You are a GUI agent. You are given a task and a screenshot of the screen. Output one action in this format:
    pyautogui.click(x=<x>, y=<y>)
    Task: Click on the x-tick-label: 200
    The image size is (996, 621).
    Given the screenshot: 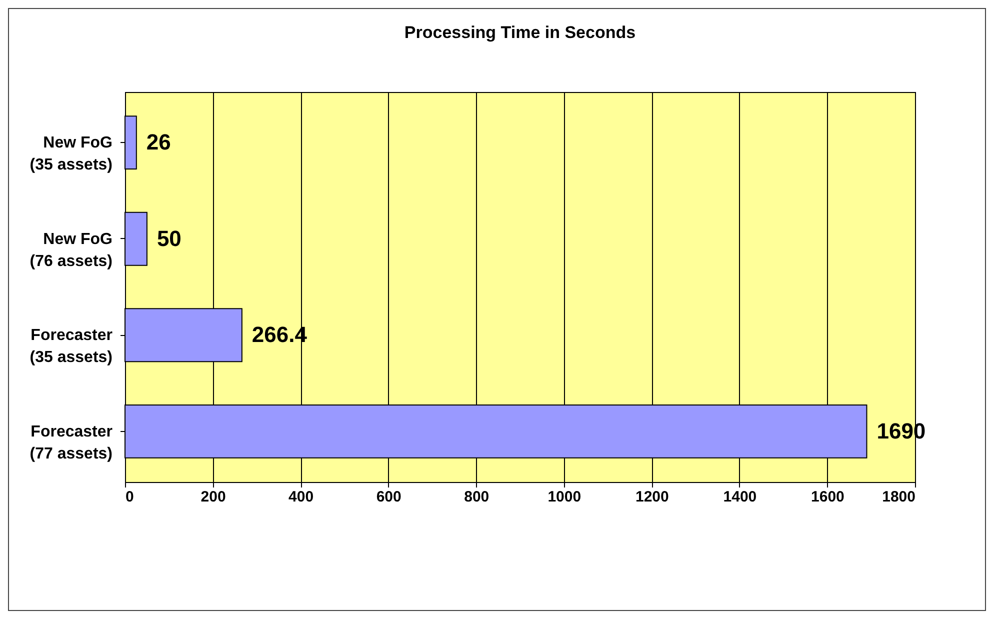 What is the action you would take?
    pyautogui.click(x=213, y=497)
    